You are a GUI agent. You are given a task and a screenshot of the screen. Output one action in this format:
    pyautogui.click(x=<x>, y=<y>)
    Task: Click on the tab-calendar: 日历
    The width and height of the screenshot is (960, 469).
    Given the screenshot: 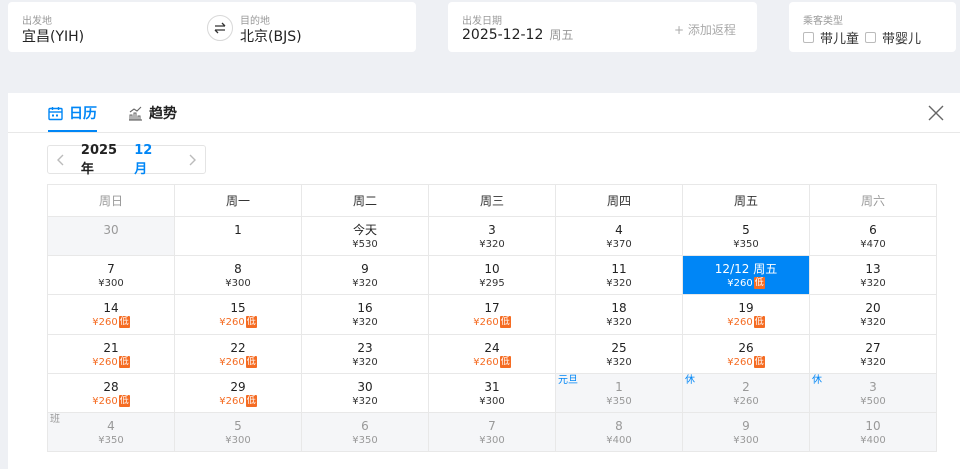 What is the action you would take?
    pyautogui.click(x=72, y=117)
    